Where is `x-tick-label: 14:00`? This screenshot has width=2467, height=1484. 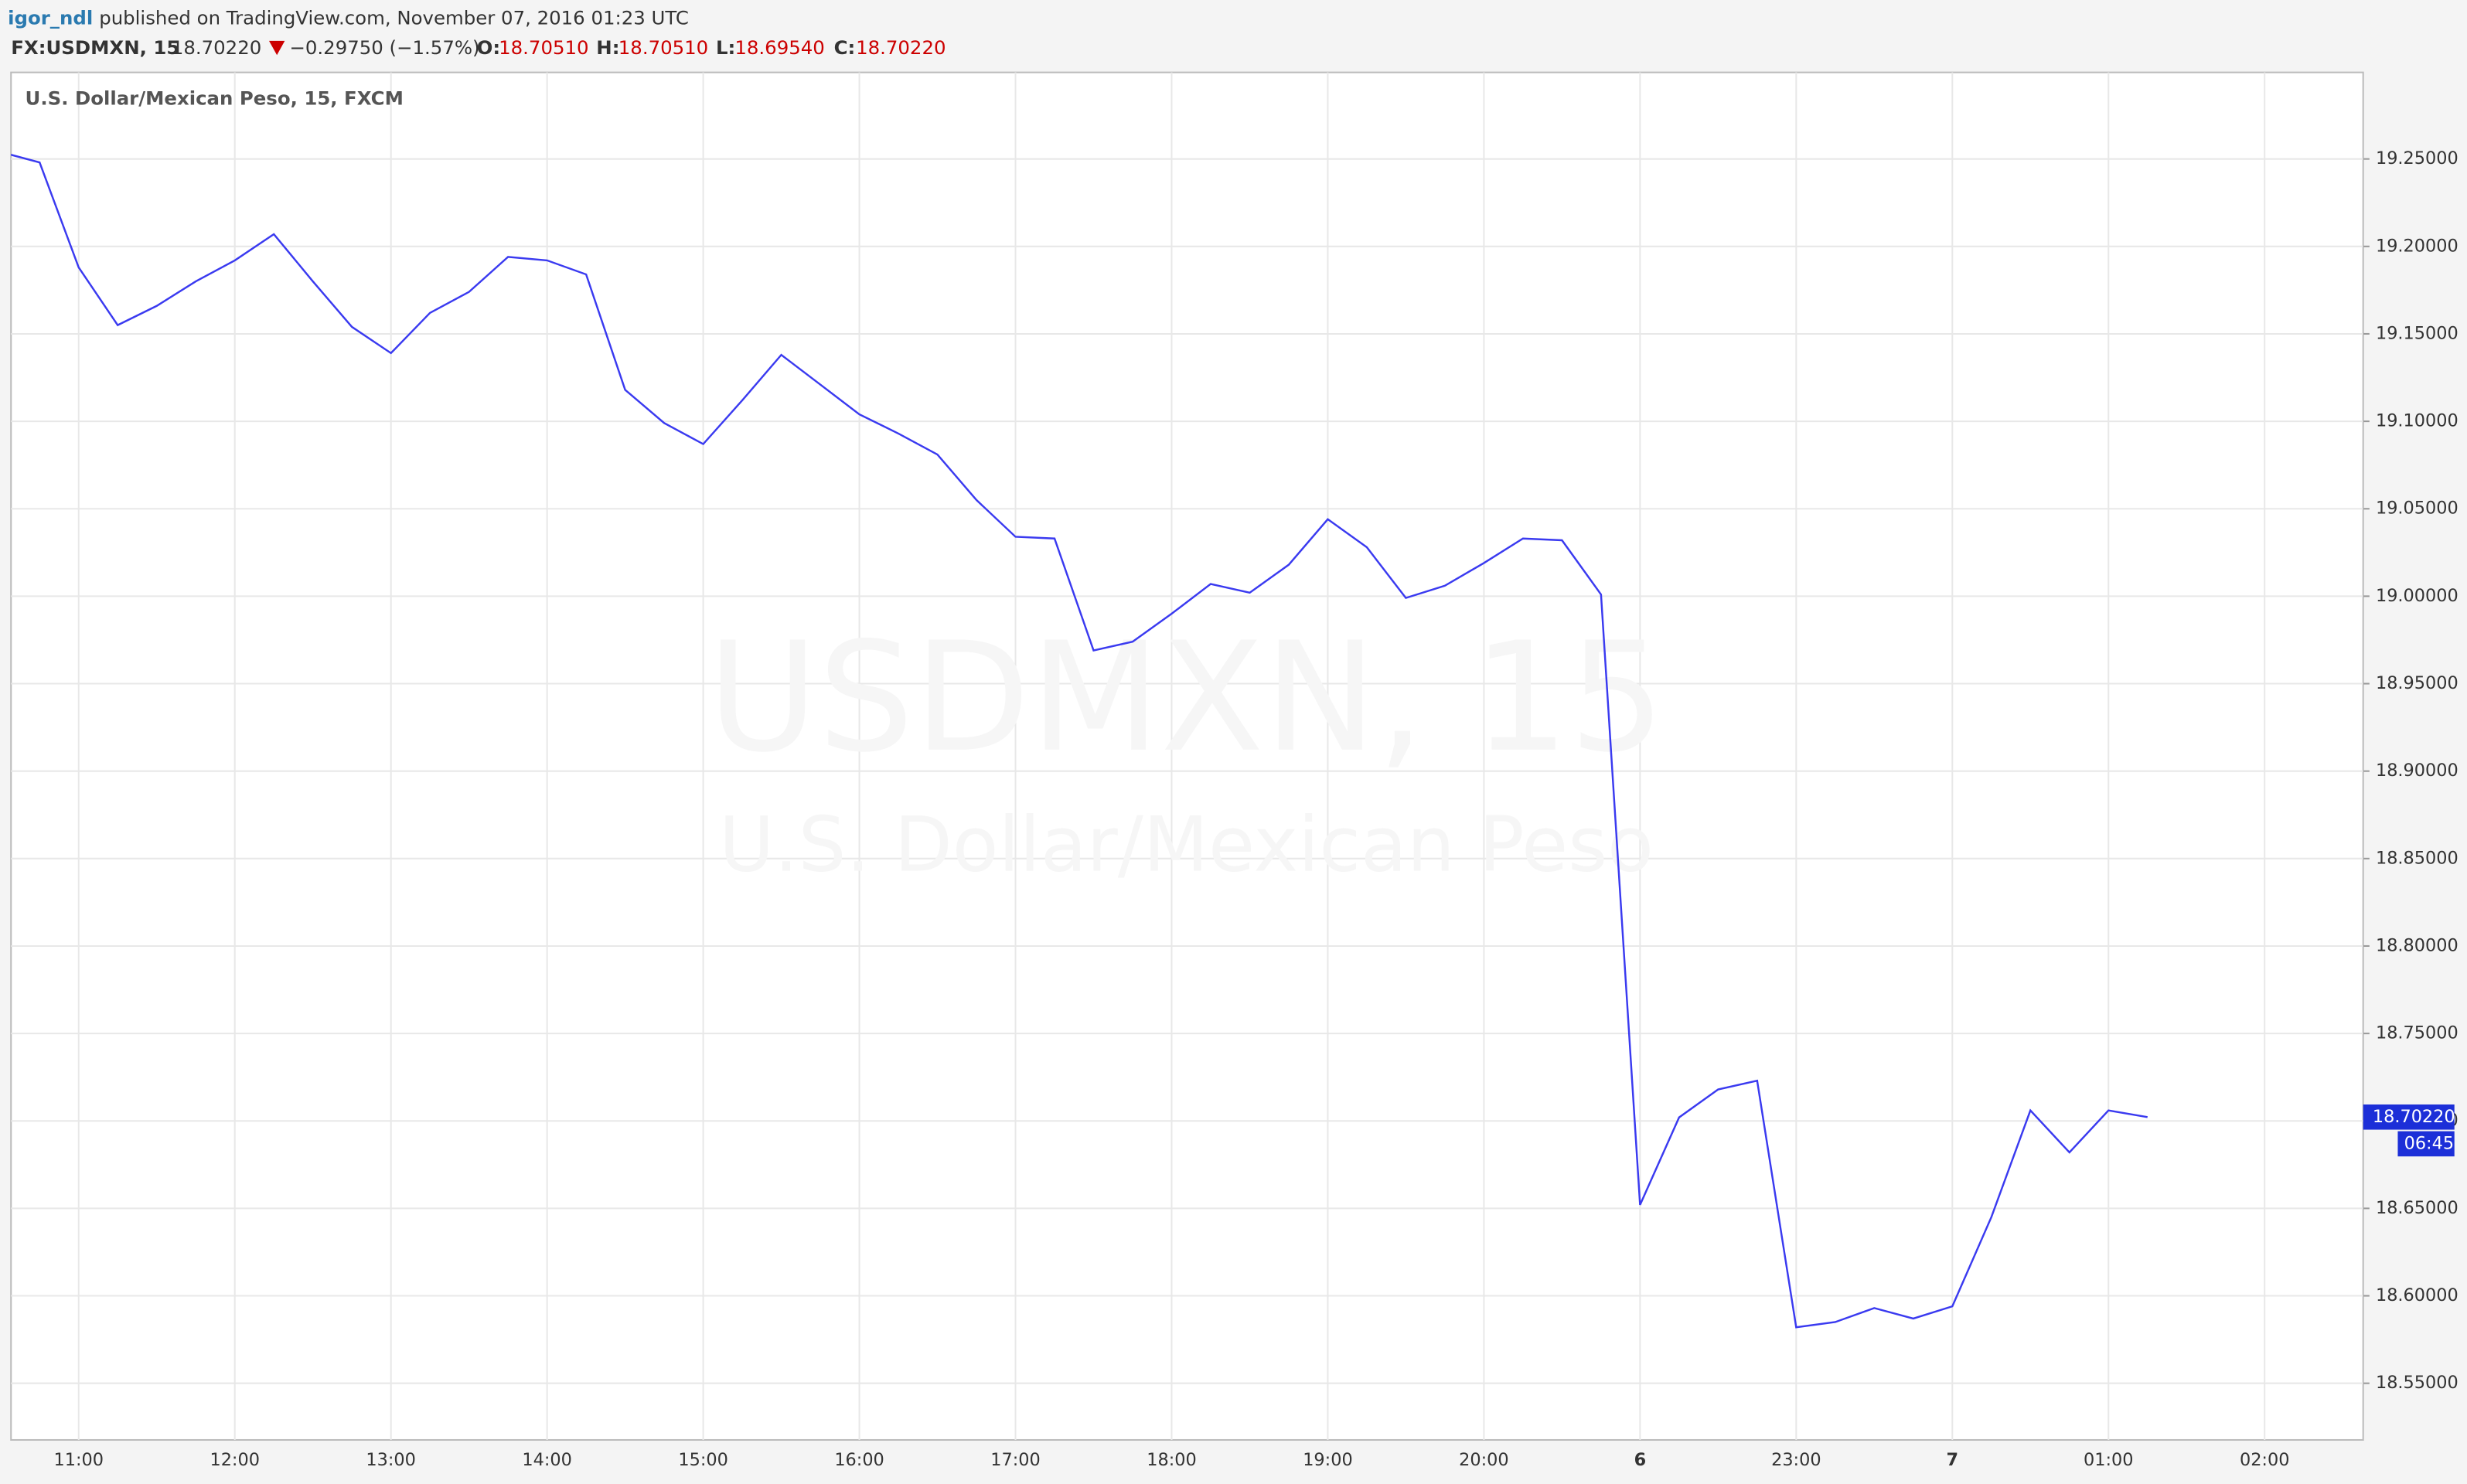
x-tick-label: 14:00 is located at coordinates (546, 1460).